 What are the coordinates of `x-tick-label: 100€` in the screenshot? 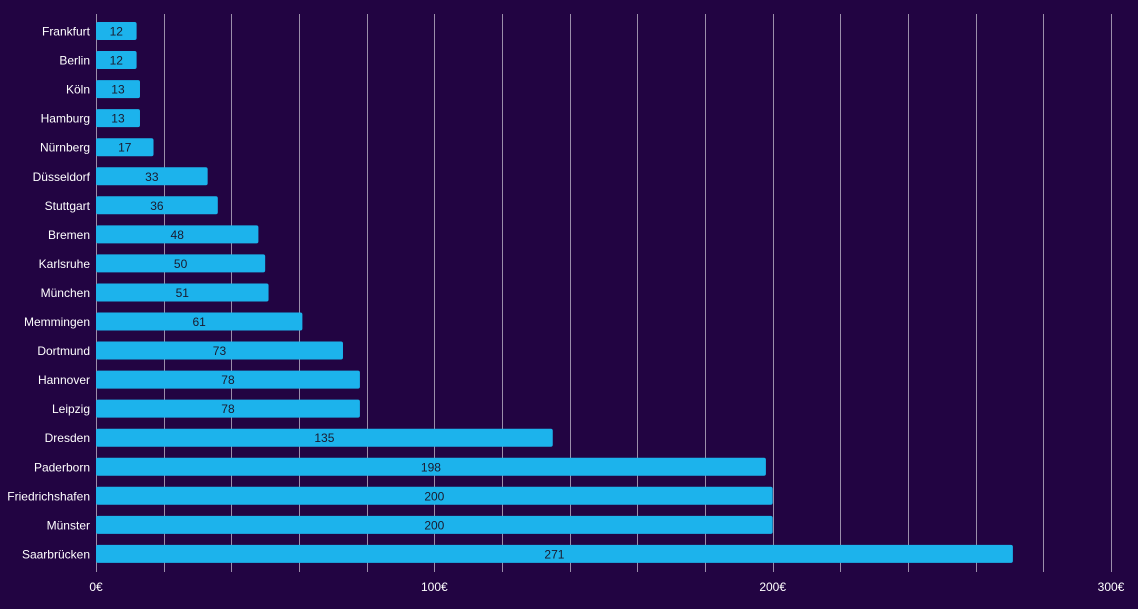 It's located at (434, 587).